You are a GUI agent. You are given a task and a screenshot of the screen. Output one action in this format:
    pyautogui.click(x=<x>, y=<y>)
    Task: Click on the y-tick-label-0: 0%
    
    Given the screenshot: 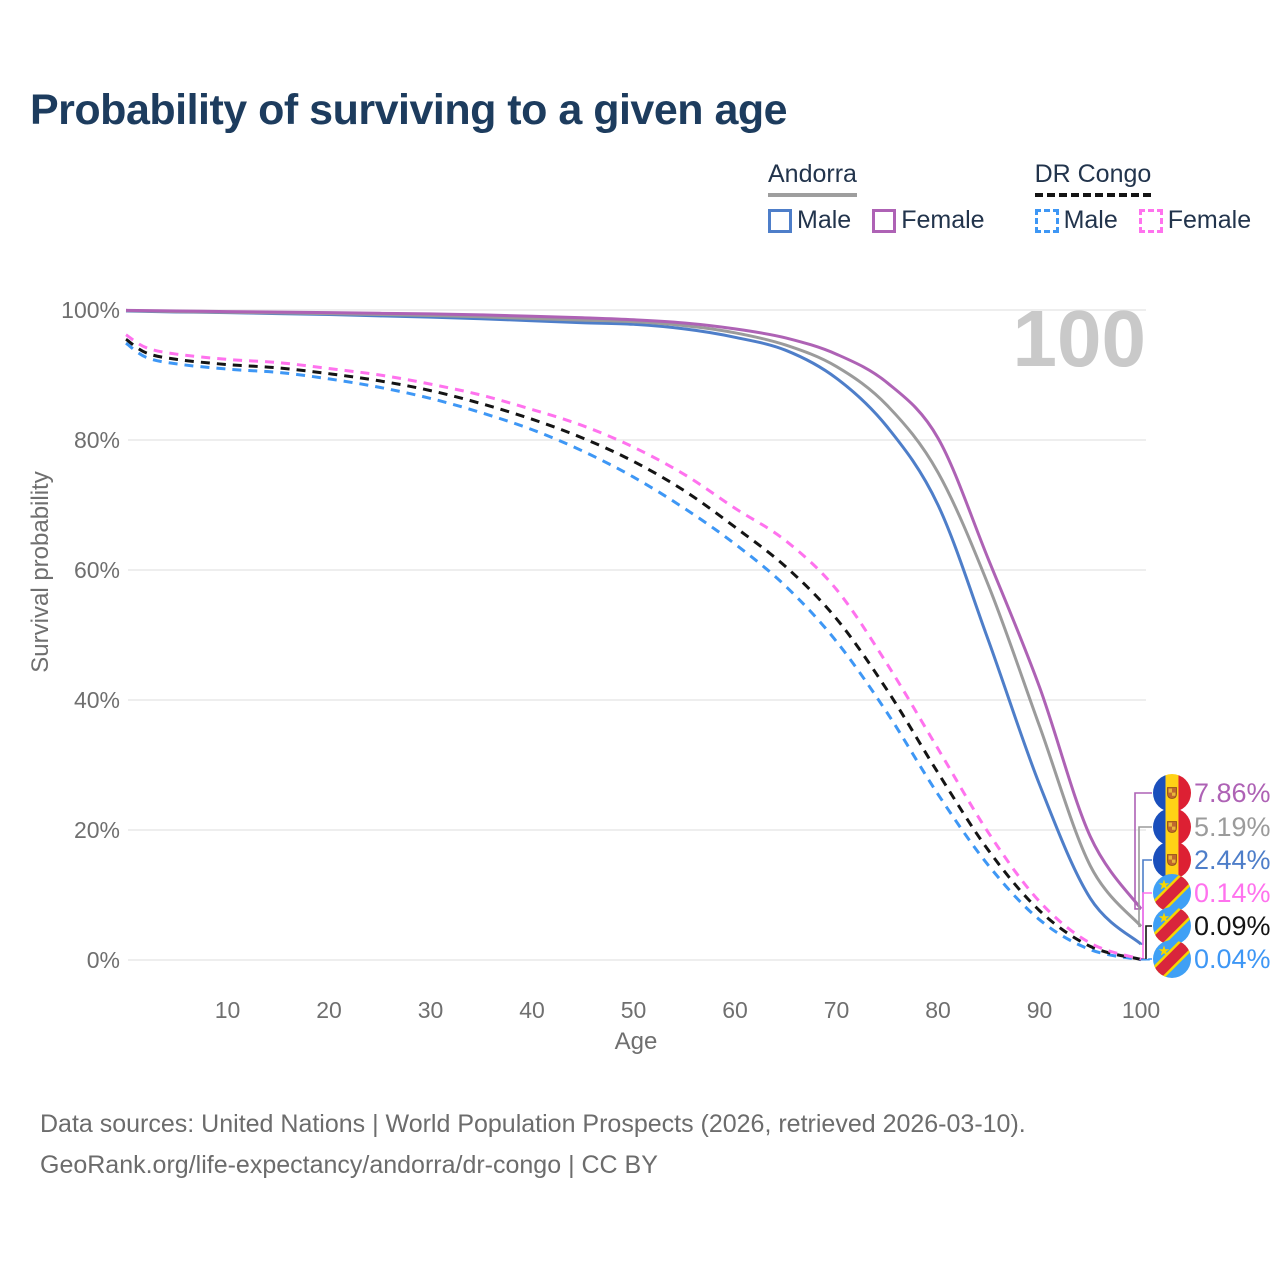 What is the action you would take?
    pyautogui.click(x=103, y=960)
    